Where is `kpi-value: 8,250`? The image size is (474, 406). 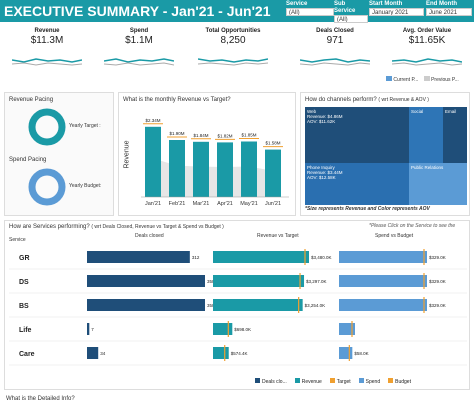
kpi-value: 8,250 is located at coordinates (233, 40).